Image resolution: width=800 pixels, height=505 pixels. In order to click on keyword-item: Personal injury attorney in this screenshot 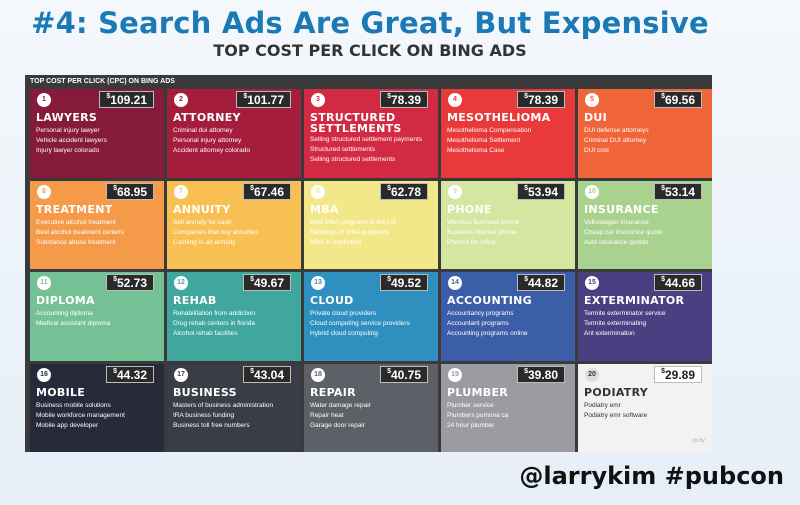, I will do `click(207, 140)`.